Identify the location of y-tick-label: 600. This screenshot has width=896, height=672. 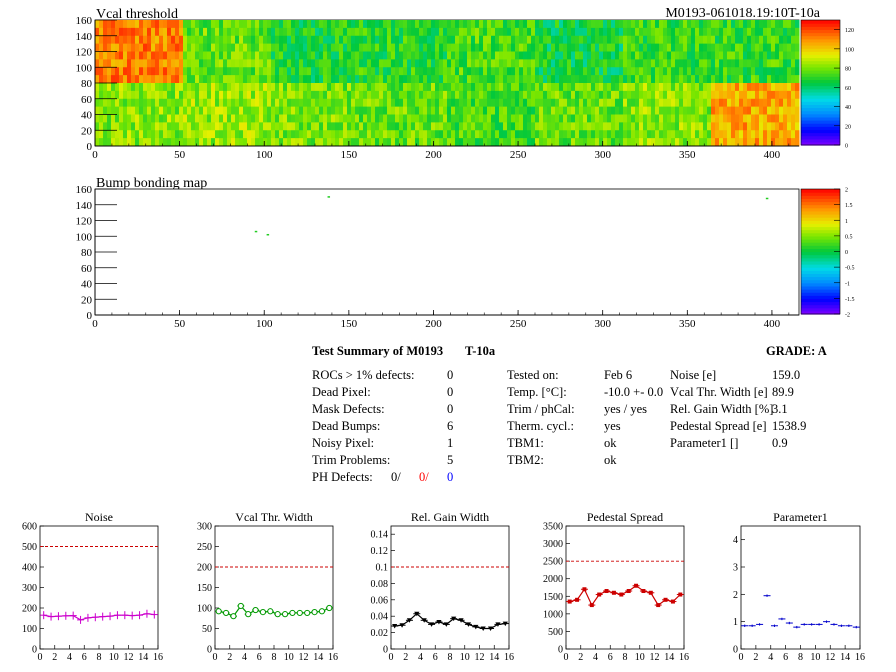
(29, 527).